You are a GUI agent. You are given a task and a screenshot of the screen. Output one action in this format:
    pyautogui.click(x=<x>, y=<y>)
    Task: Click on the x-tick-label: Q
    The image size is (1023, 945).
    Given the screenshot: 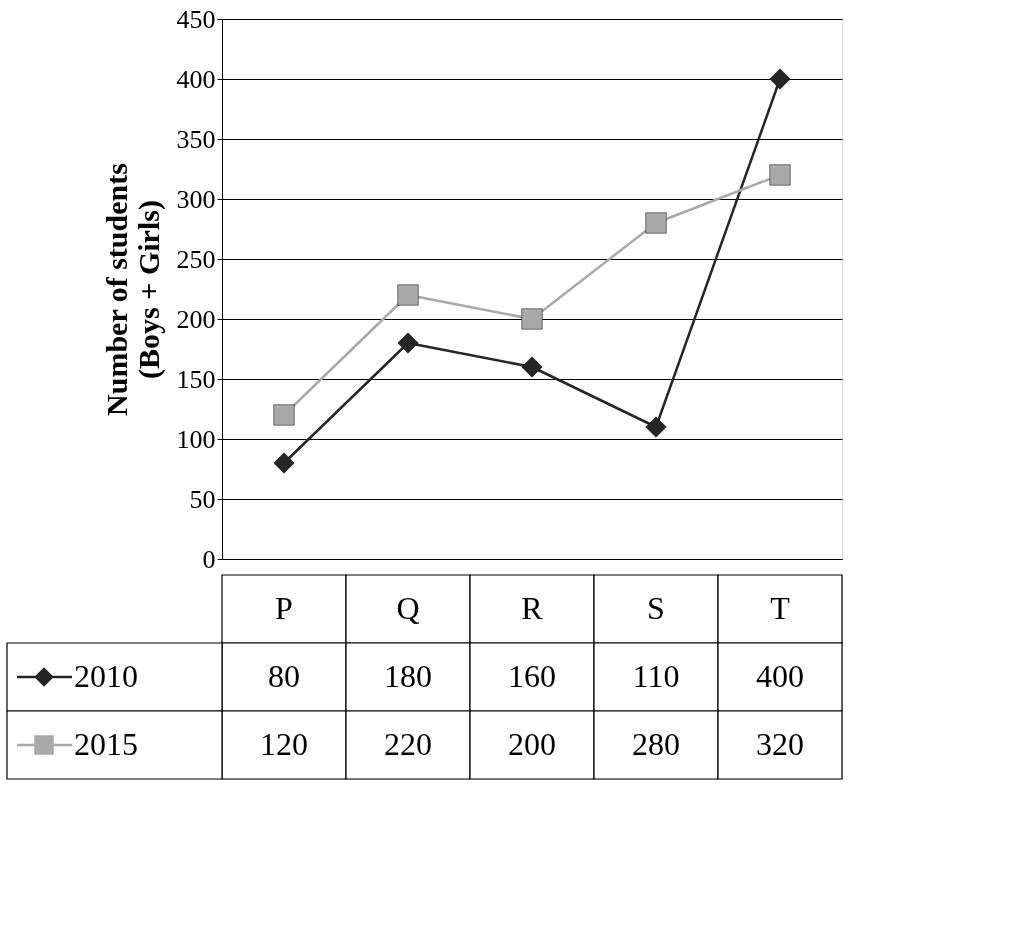 What is the action you would take?
    pyautogui.click(x=408, y=608)
    